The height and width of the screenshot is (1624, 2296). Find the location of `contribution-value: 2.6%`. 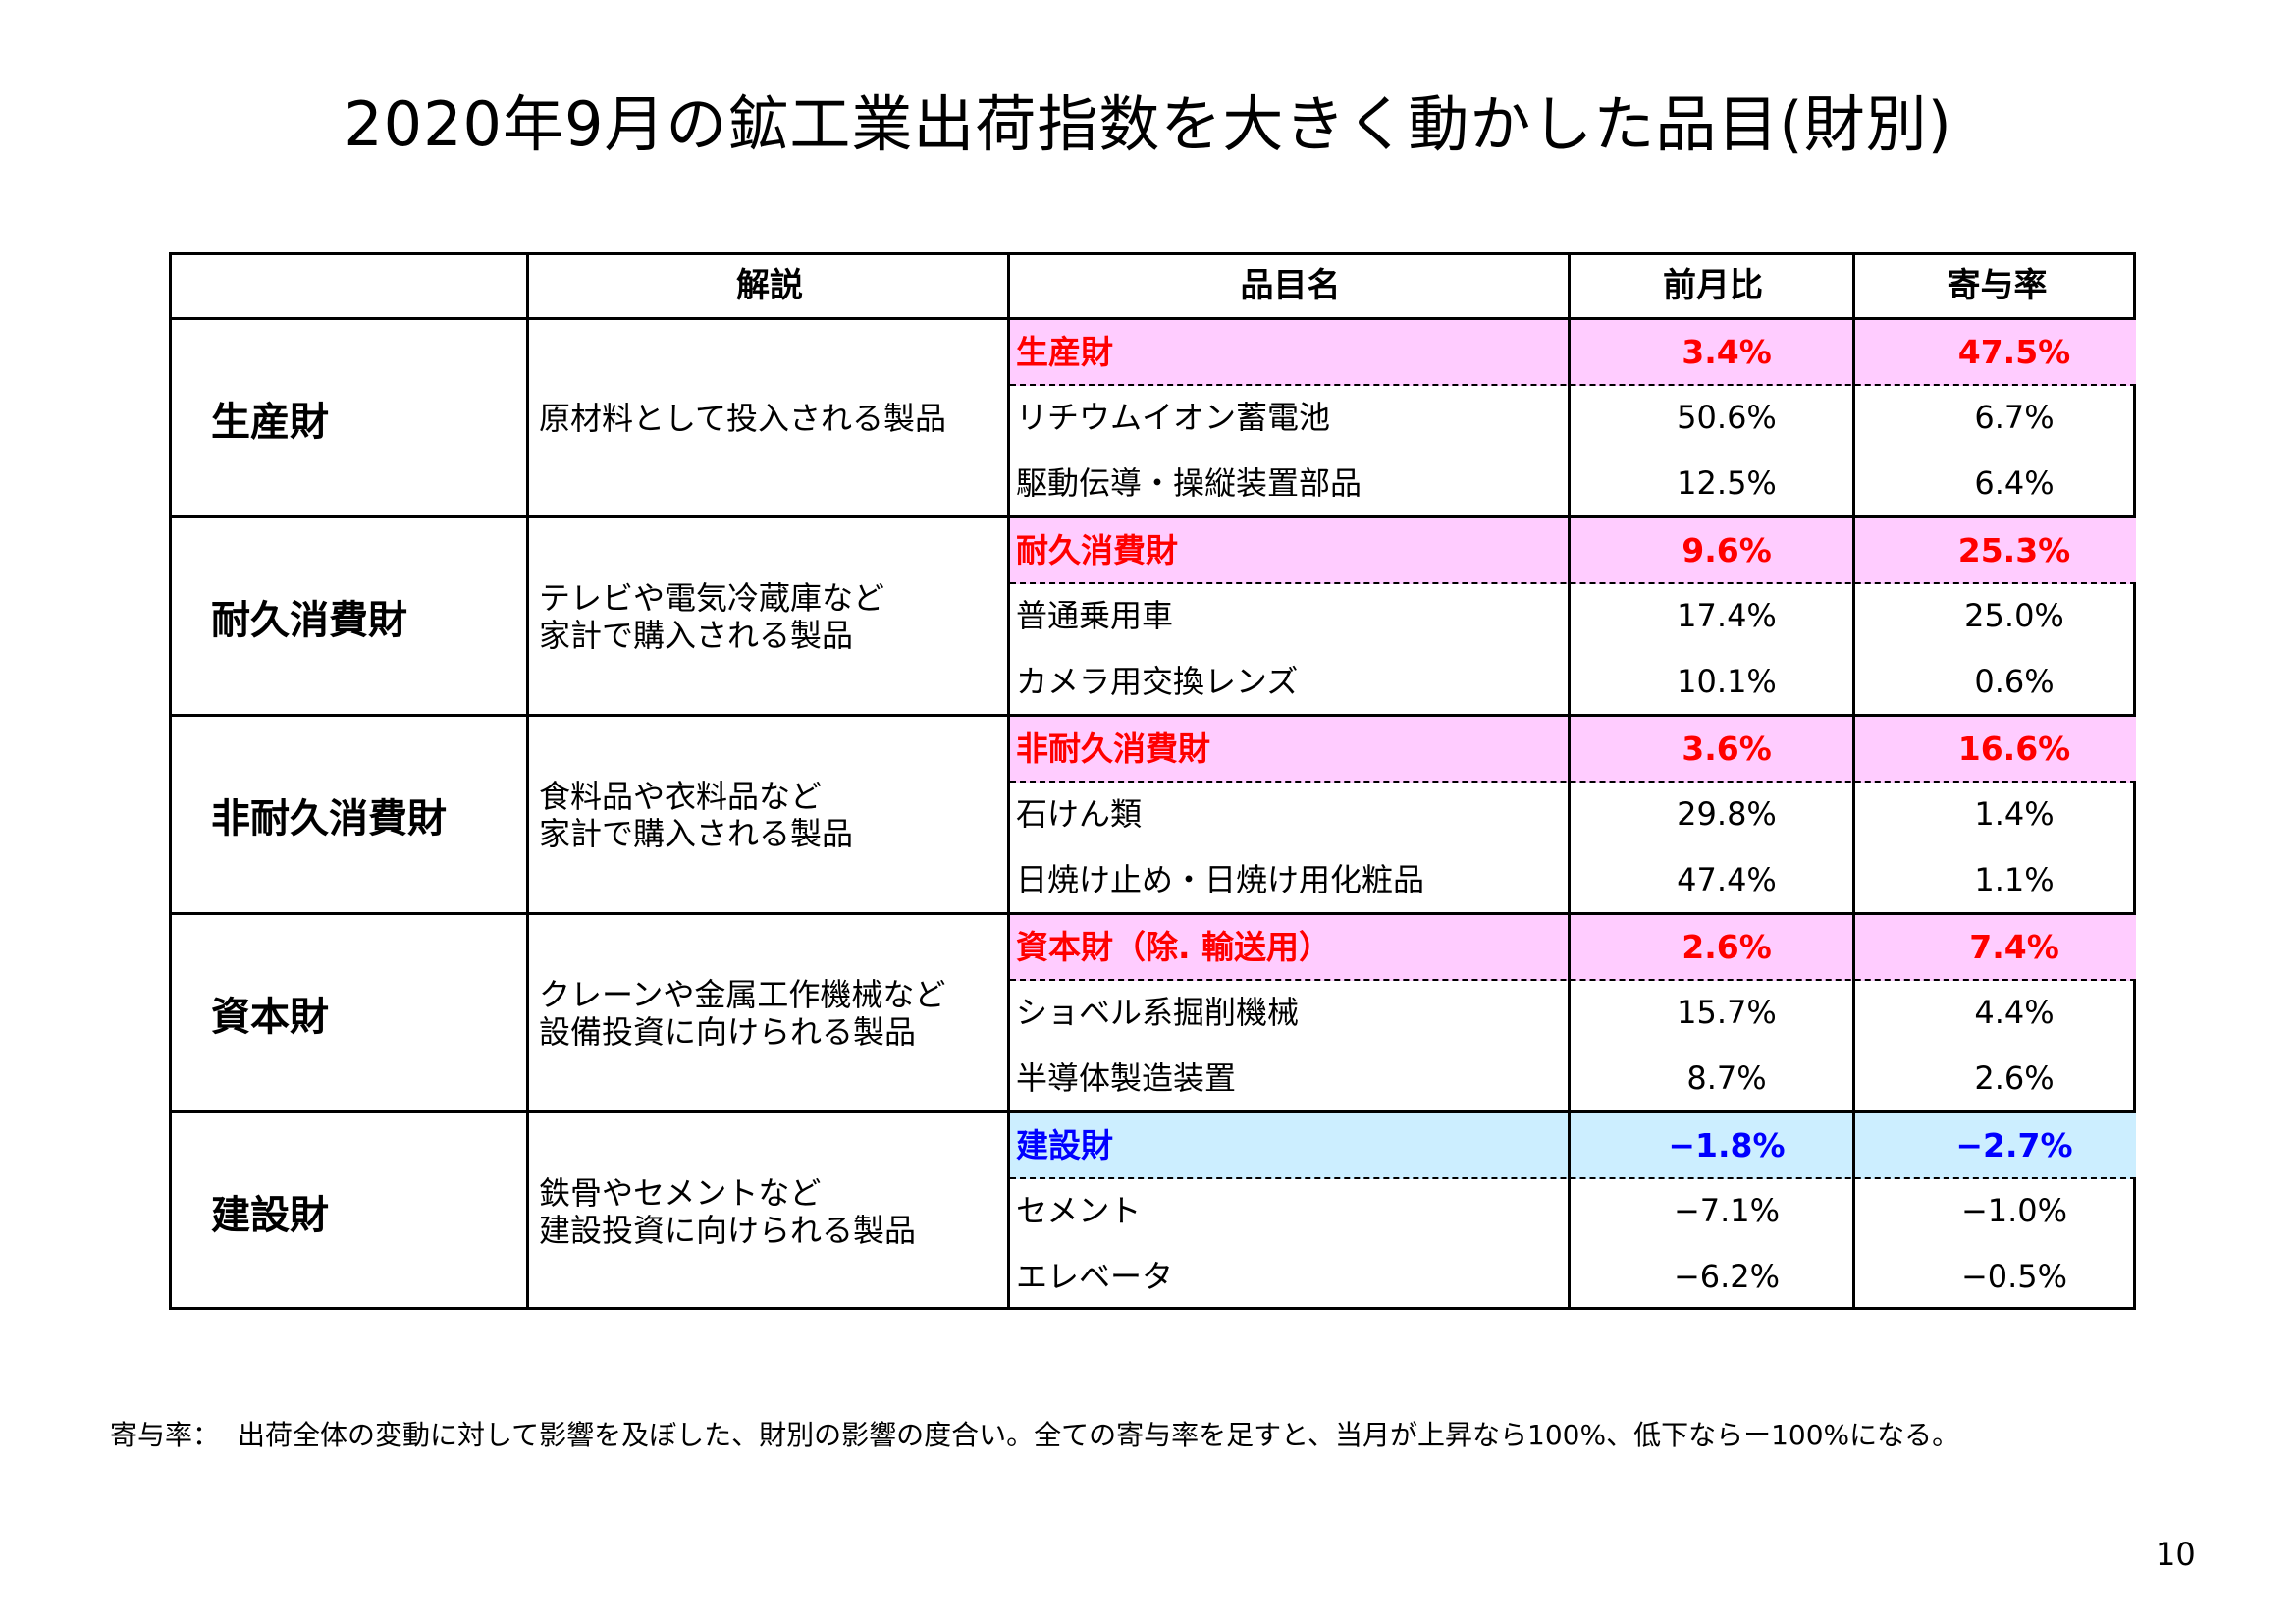

contribution-value: 2.6% is located at coordinates (2014, 1078).